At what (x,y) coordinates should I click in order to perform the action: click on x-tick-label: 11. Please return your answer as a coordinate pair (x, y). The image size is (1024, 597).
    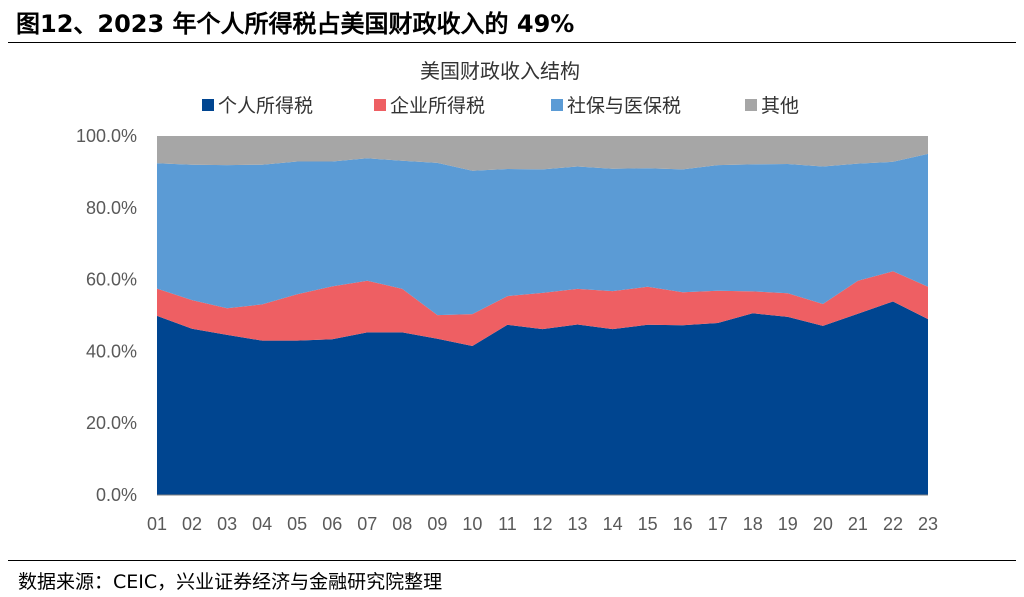
    Looking at the image, I should click on (507, 524).